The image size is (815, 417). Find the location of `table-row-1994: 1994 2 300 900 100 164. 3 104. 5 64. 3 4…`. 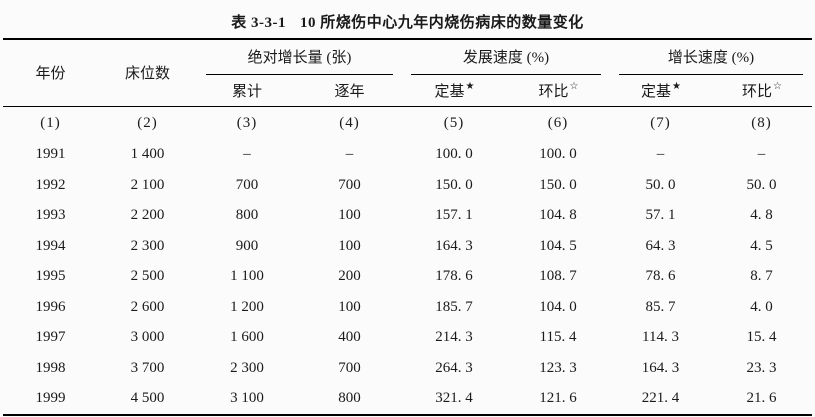

table-row-1994: 1994 2 300 900 100 164. 3 104. 5 64. 3 4… is located at coordinates (407, 246).